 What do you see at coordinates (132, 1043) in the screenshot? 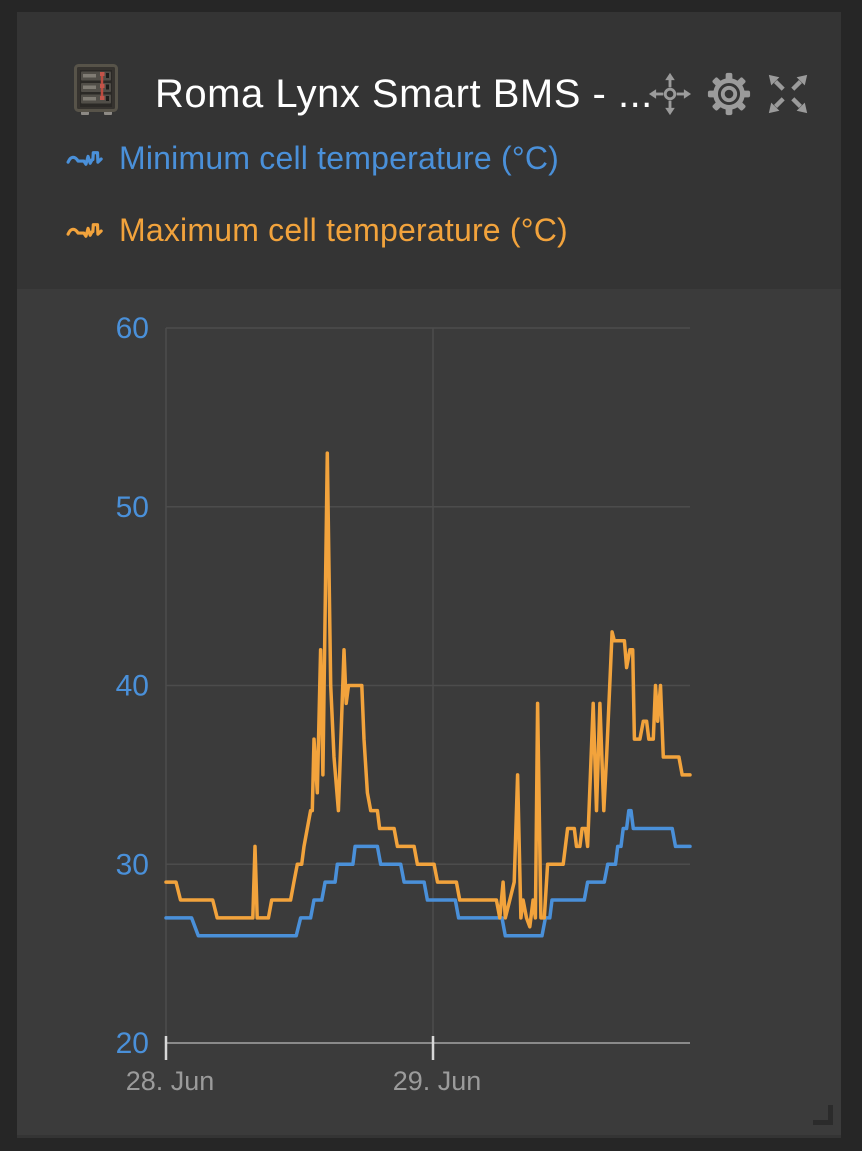
I see `y-axis-tick-label: 20` at bounding box center [132, 1043].